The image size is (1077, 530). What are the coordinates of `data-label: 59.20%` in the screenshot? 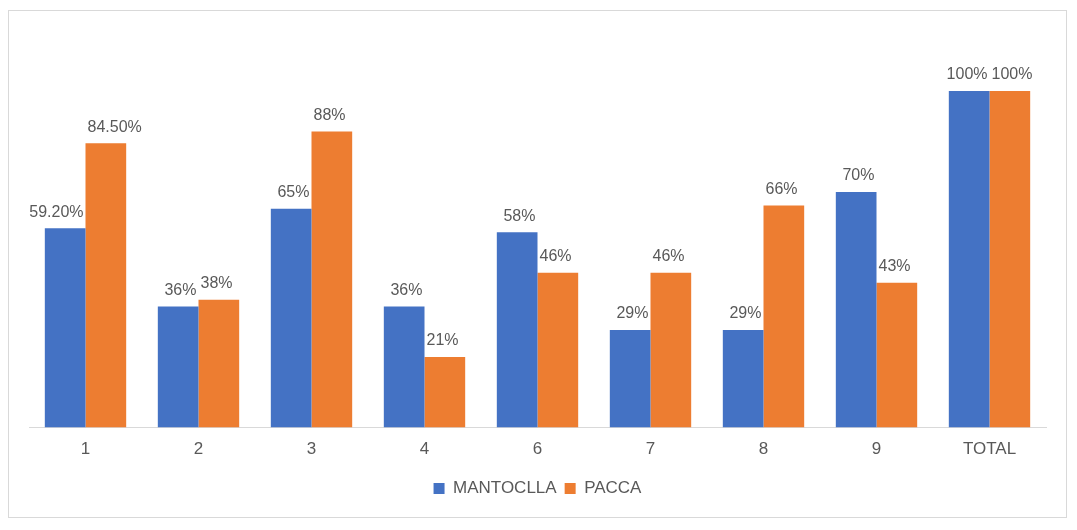 It's located at (56, 211).